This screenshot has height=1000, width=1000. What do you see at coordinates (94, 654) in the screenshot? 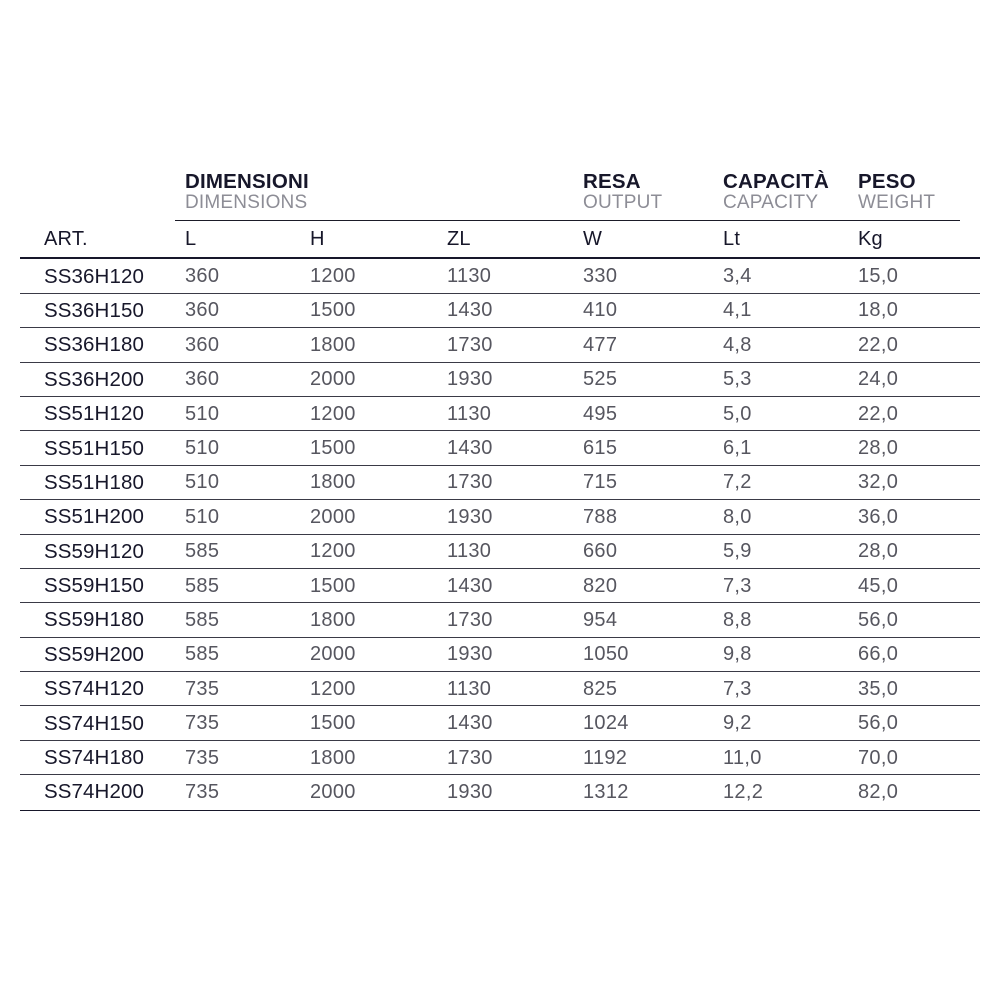
I see `cell-art: SS59H200` at bounding box center [94, 654].